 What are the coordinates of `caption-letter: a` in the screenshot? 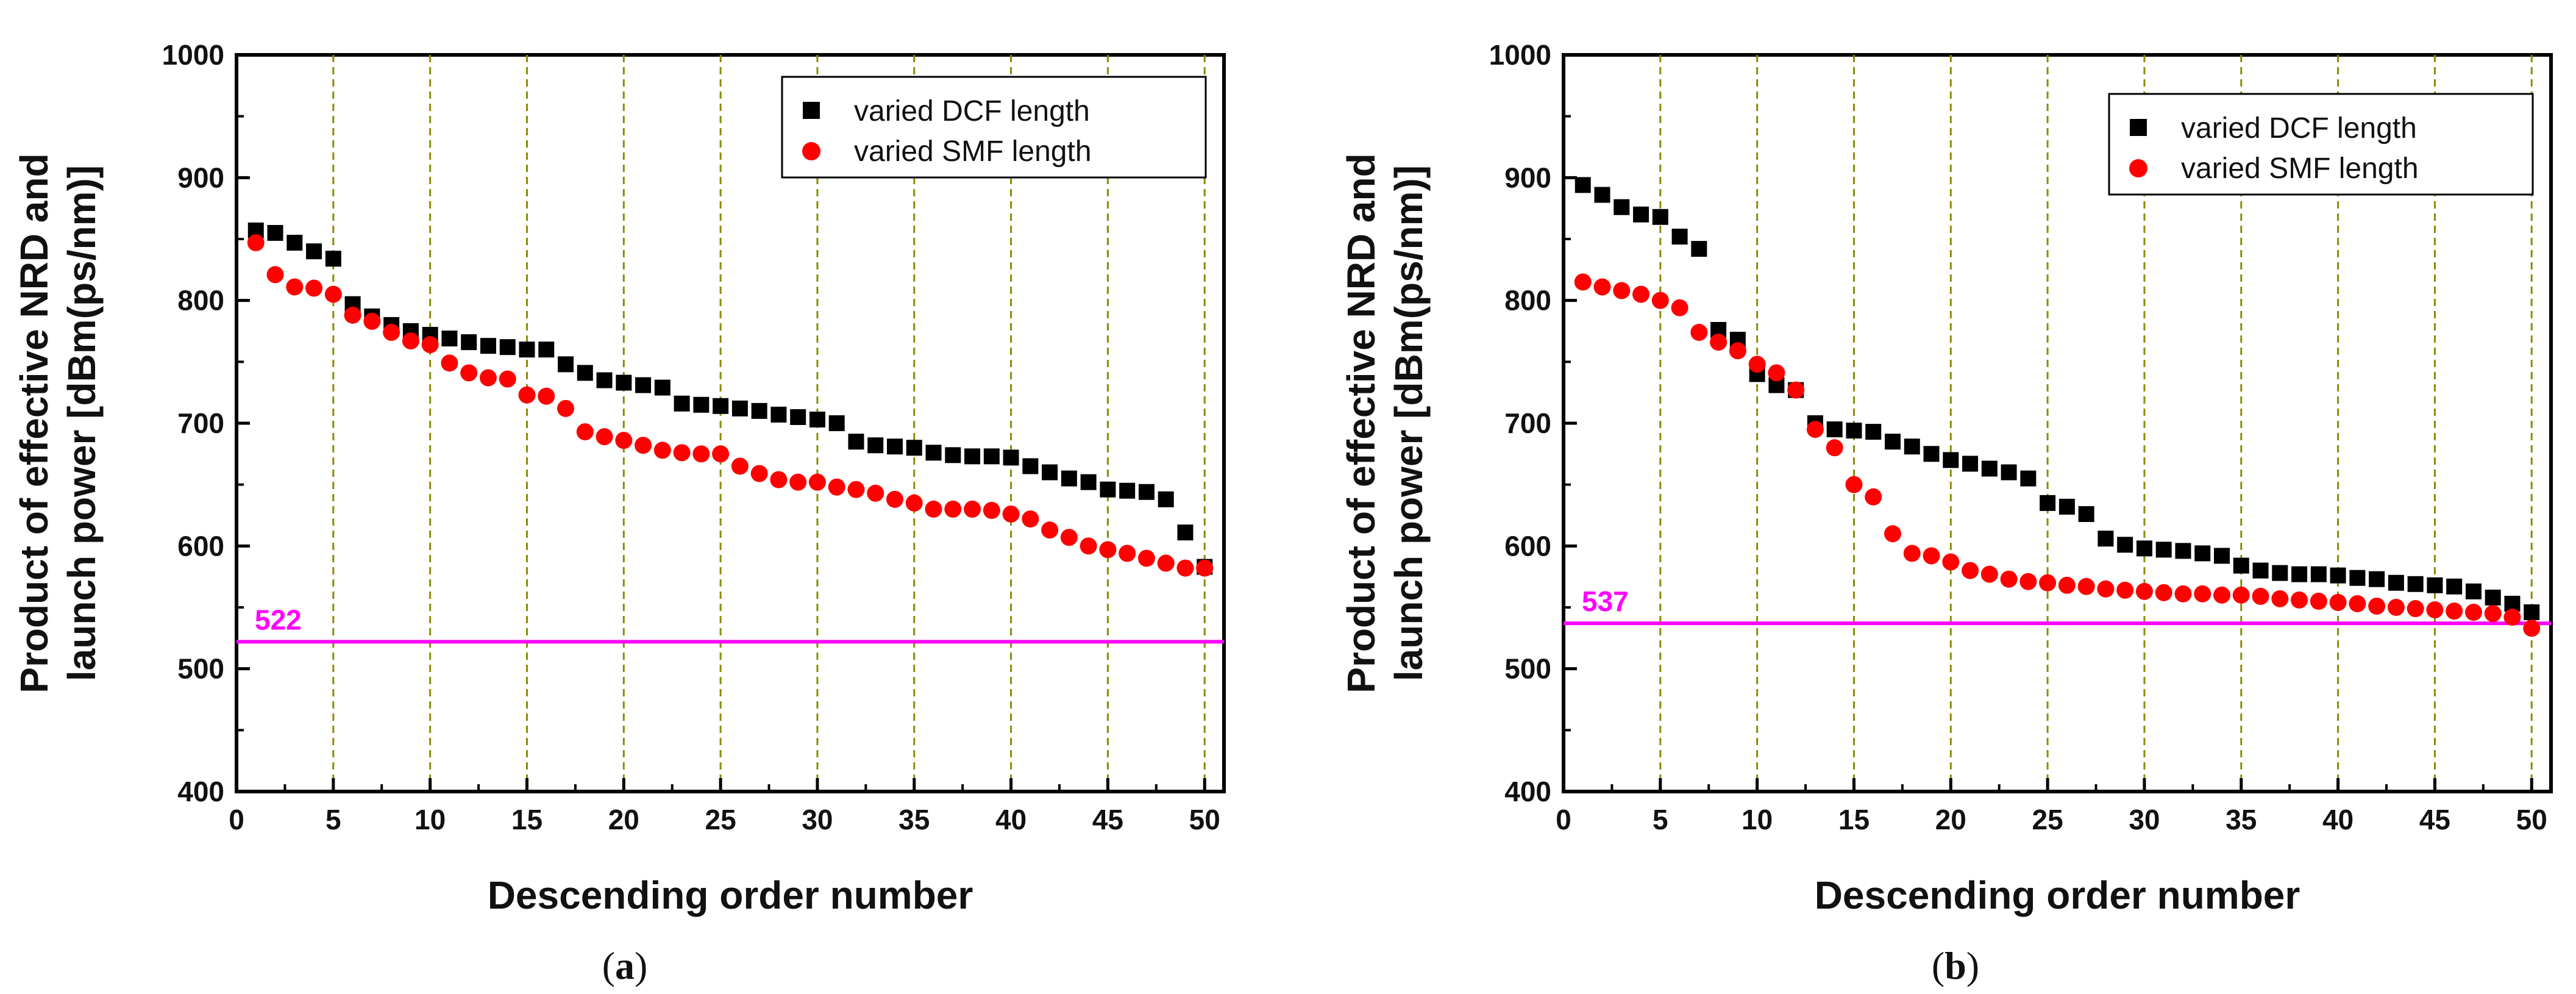 It's located at (625, 965).